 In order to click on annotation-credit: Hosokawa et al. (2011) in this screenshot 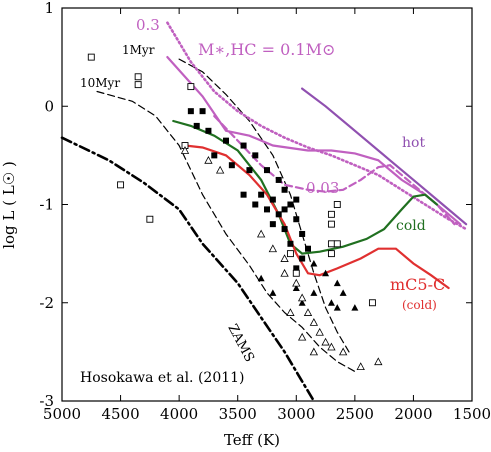, I will do `click(162, 378)`.